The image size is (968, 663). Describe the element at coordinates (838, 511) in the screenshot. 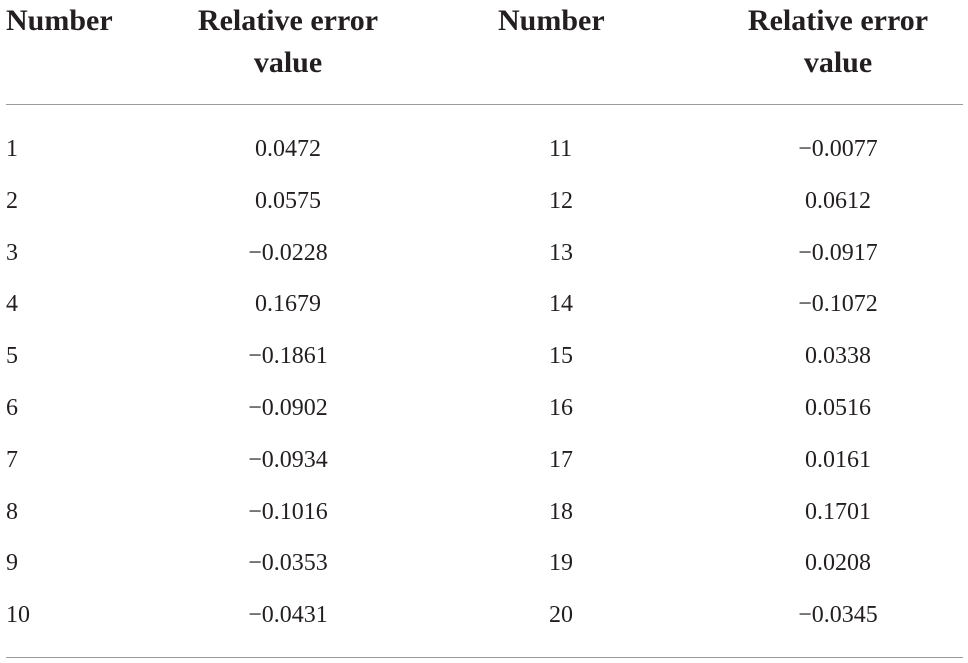

I see `cell-error-right: 0.1701` at that location.